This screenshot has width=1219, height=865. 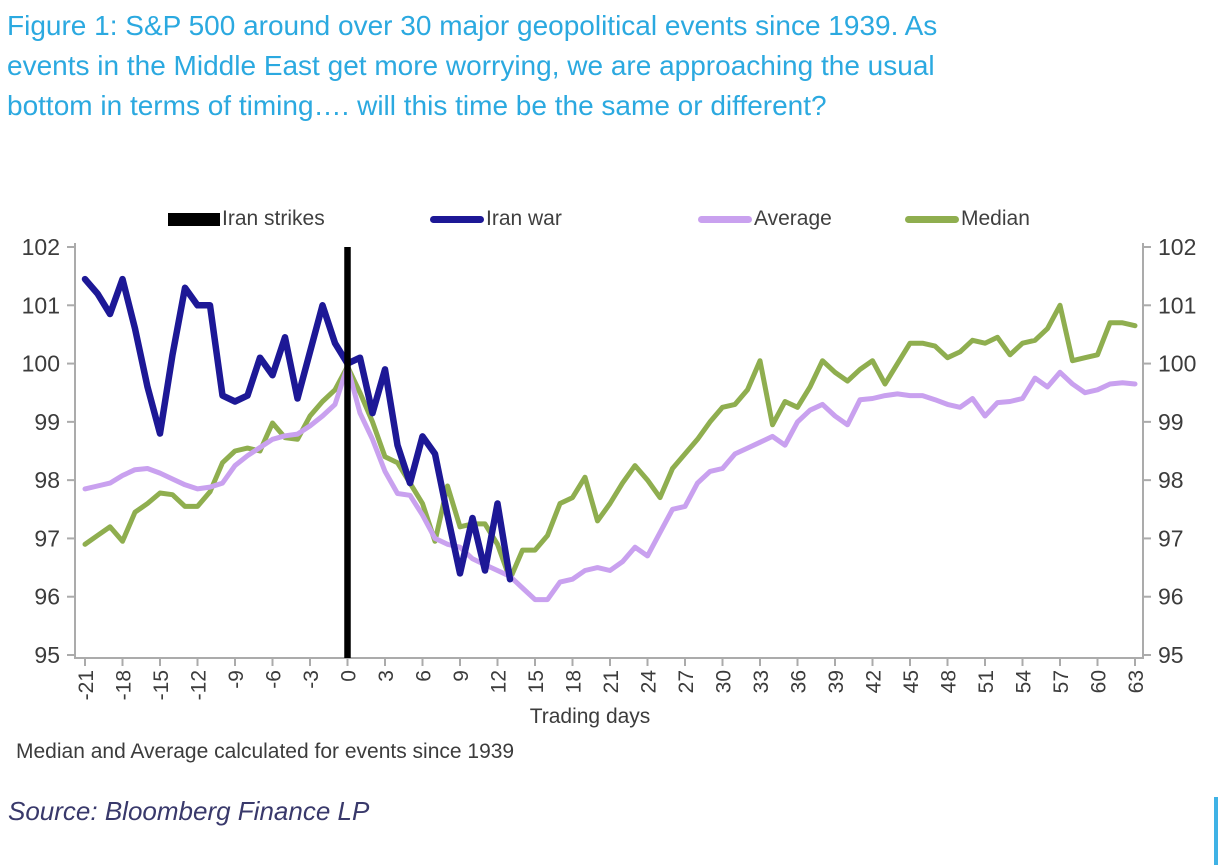 I want to click on x-tick-label: 57, so click(x=1061, y=681).